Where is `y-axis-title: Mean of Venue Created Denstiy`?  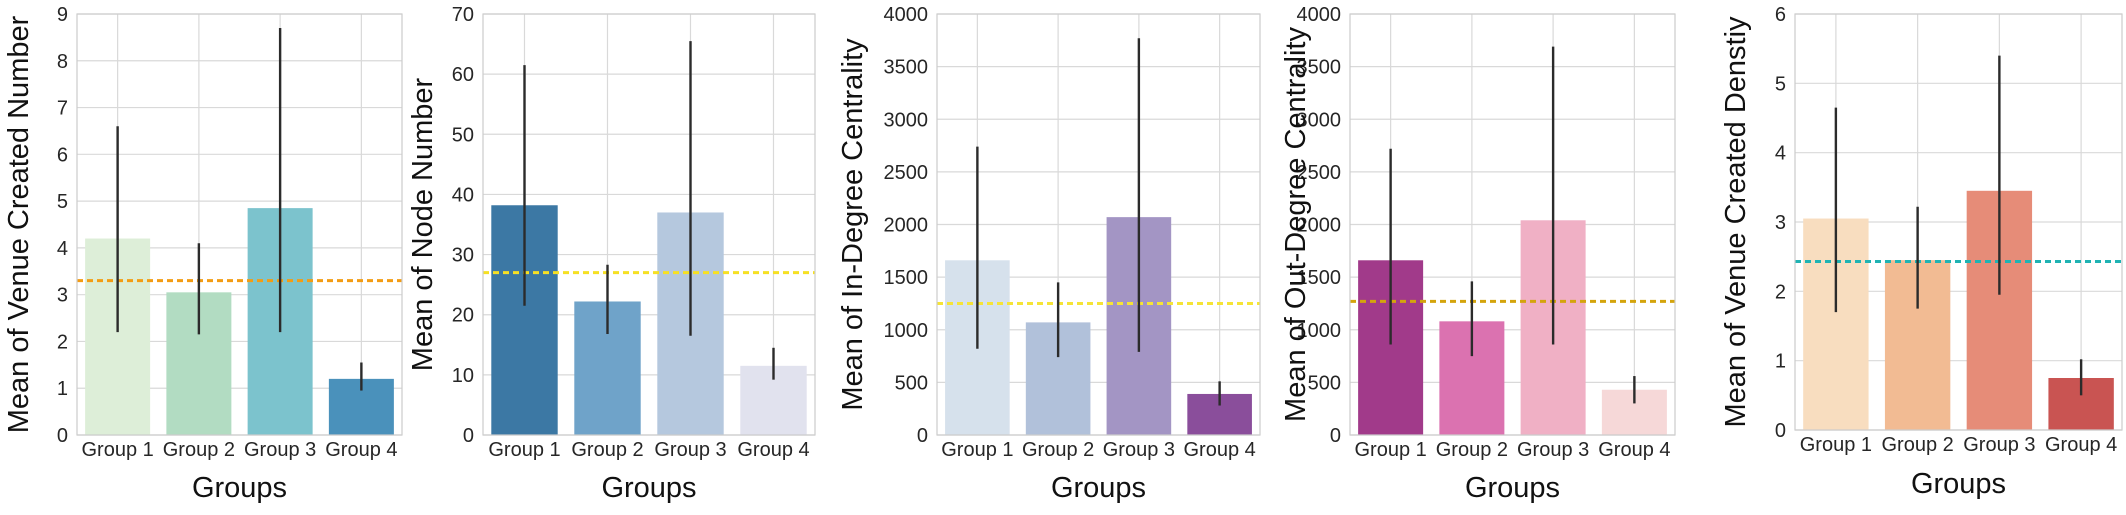 y-axis-title: Mean of Venue Created Denstiy is located at coordinates (1736, 222).